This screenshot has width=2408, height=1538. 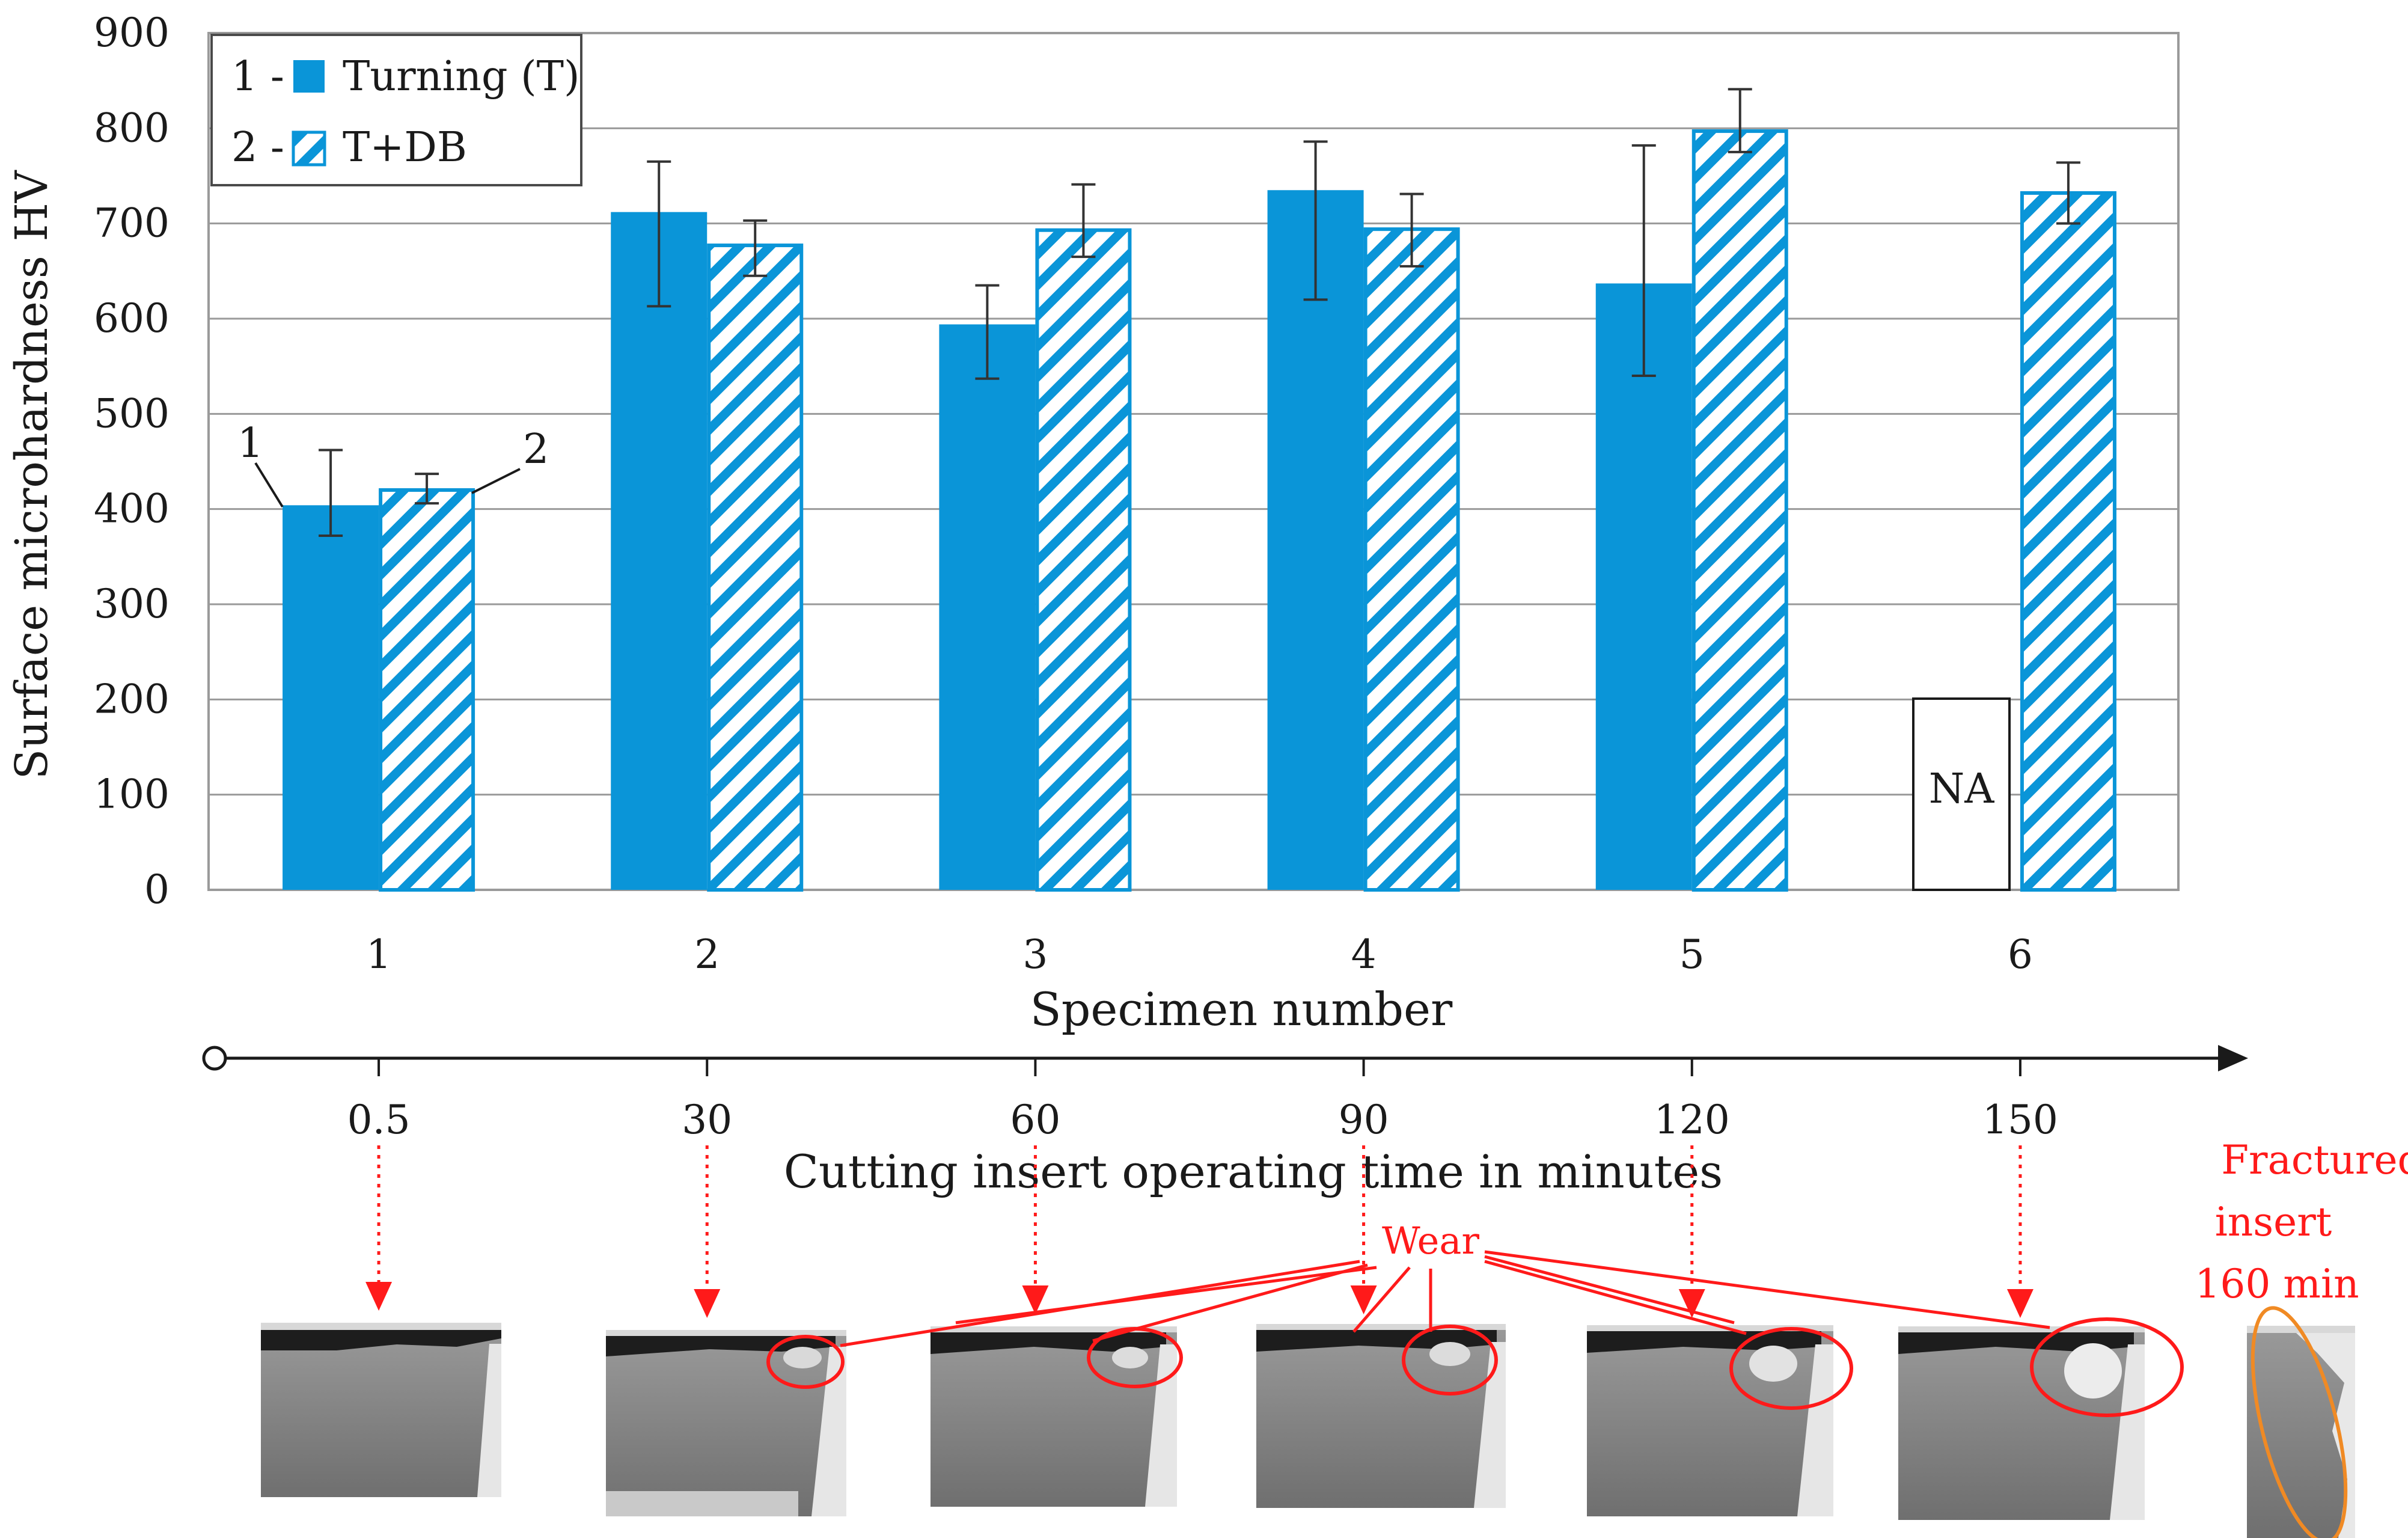 I want to click on time-tick-4: 120, so click(x=1692, y=1120).